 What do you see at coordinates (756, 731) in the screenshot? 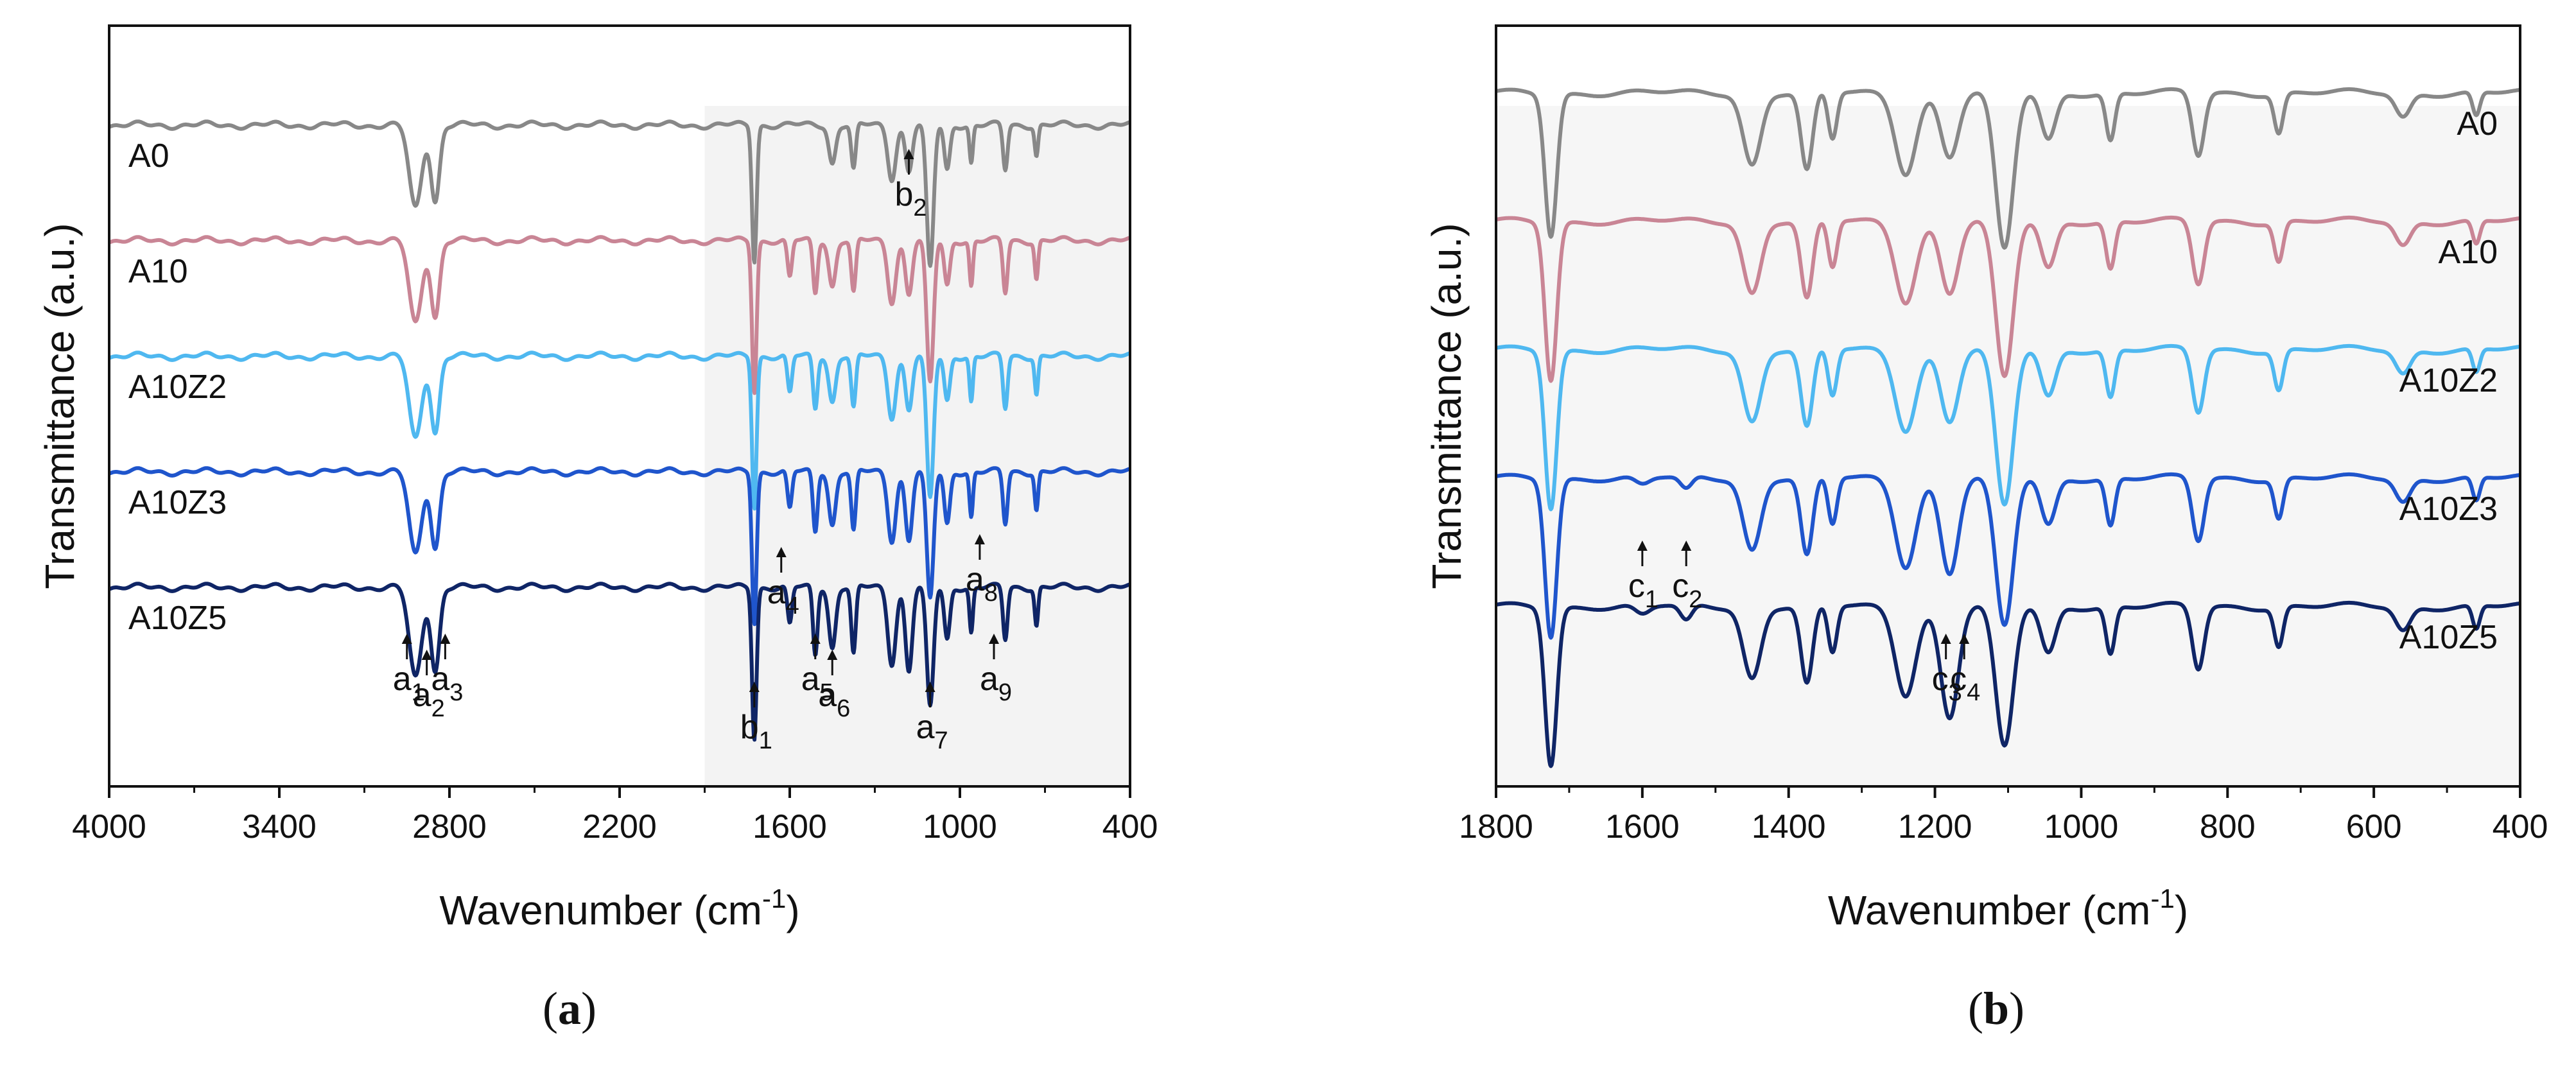
I see `annotation-label-b1: b1` at bounding box center [756, 731].